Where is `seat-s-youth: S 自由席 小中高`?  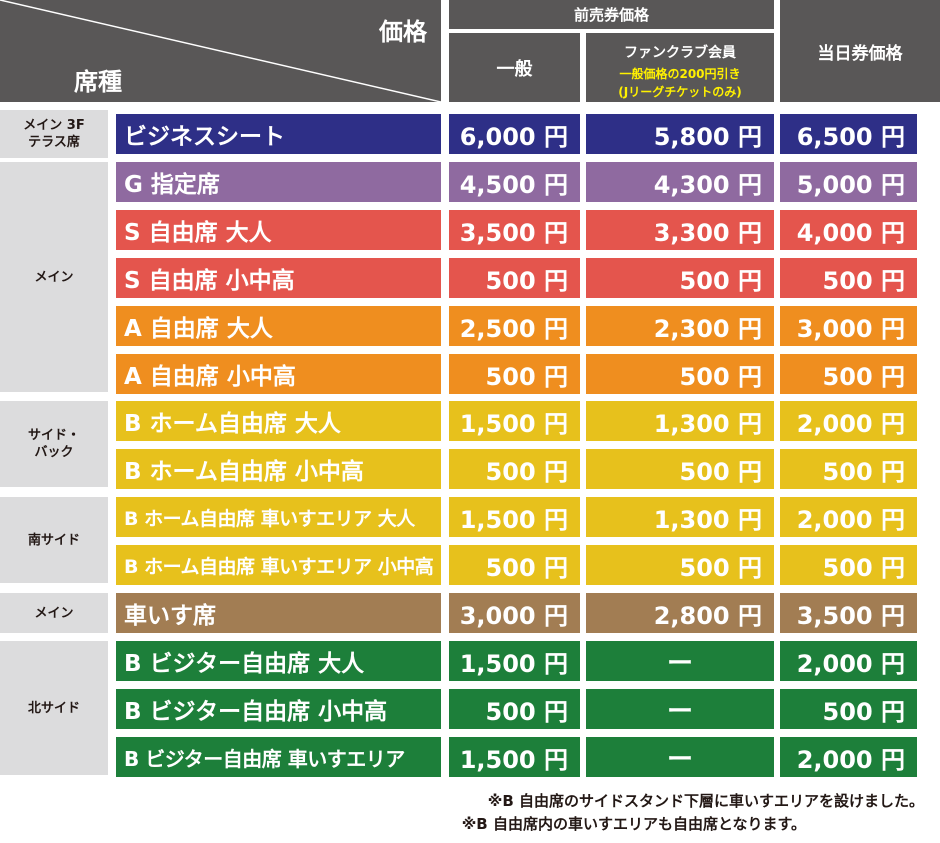
seat-s-youth: S 自由席 小中高 is located at coordinates (278, 278).